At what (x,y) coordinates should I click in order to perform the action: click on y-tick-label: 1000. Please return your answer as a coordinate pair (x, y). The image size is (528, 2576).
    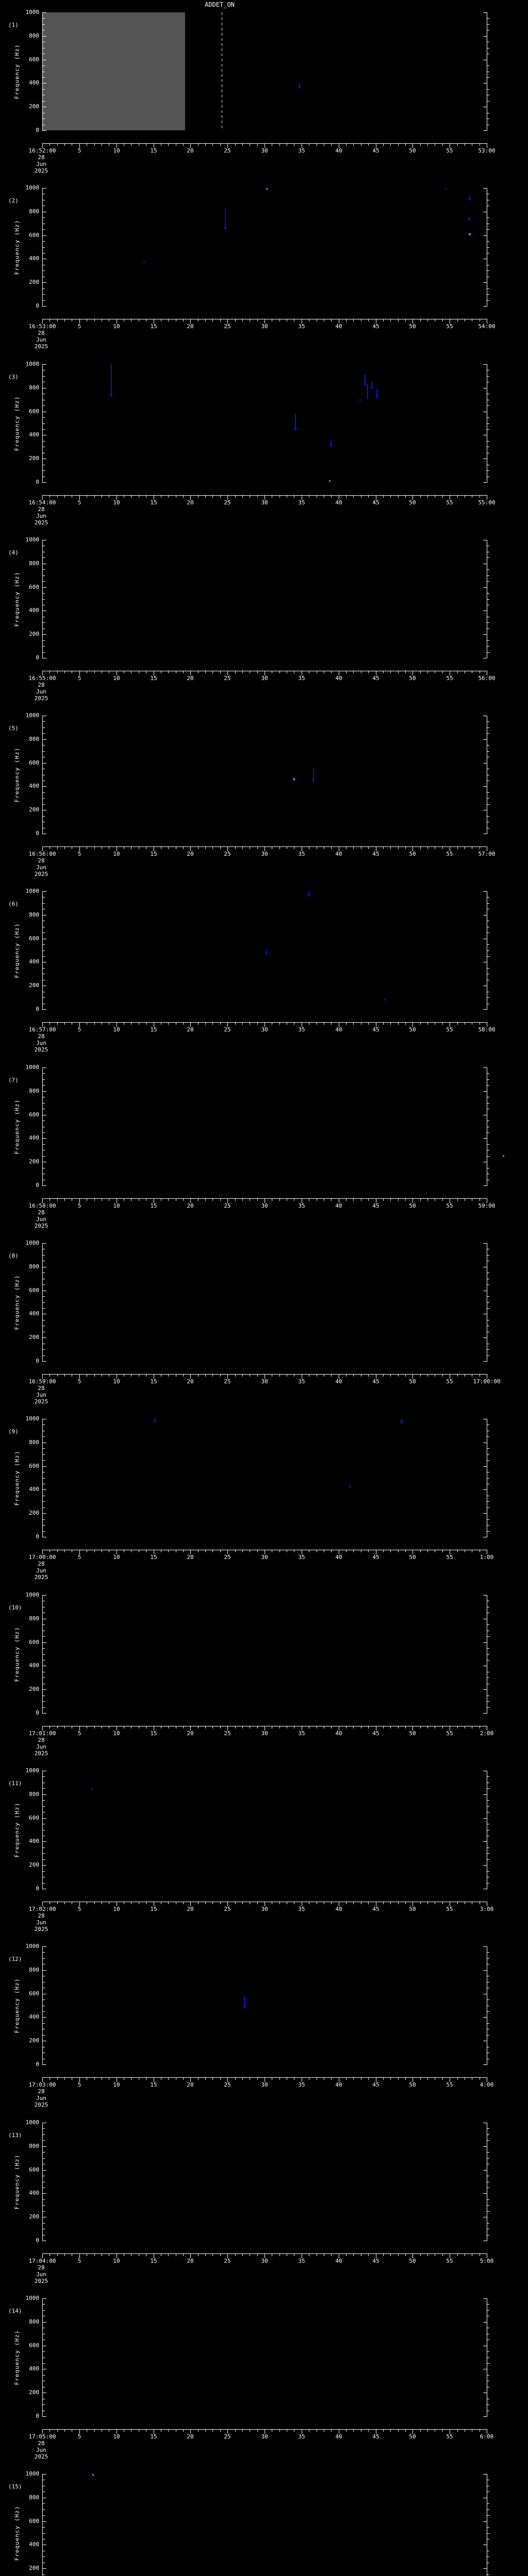
    Looking at the image, I should click on (32, 1243).